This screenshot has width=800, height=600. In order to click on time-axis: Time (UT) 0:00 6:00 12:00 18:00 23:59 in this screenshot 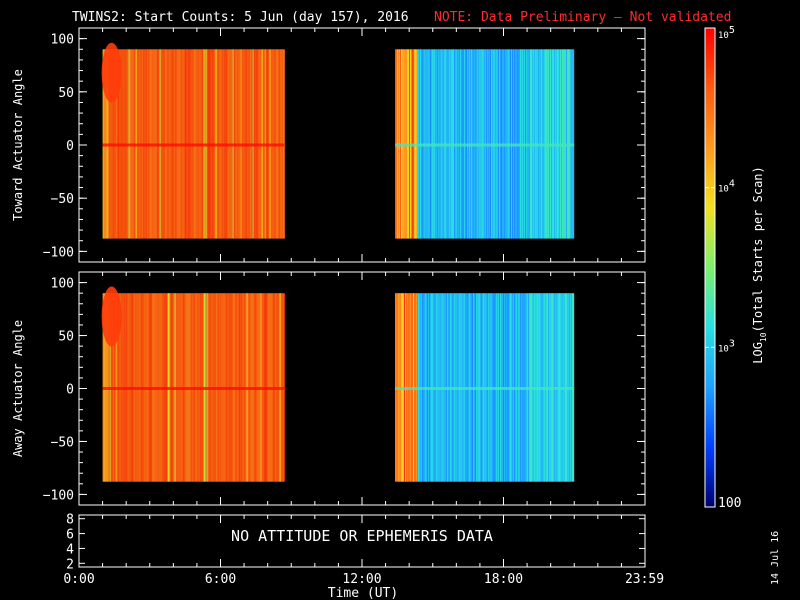, I will do `click(363, 586)`.